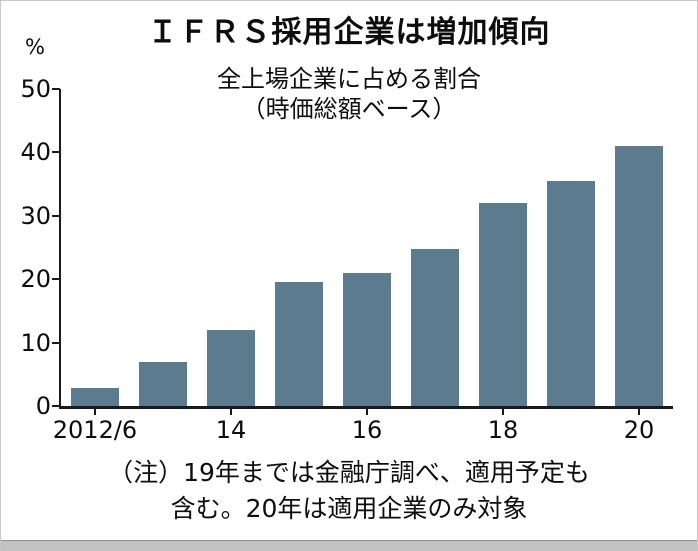 The image size is (698, 551). What do you see at coordinates (95, 397) in the screenshot?
I see `bar-2012/6` at bounding box center [95, 397].